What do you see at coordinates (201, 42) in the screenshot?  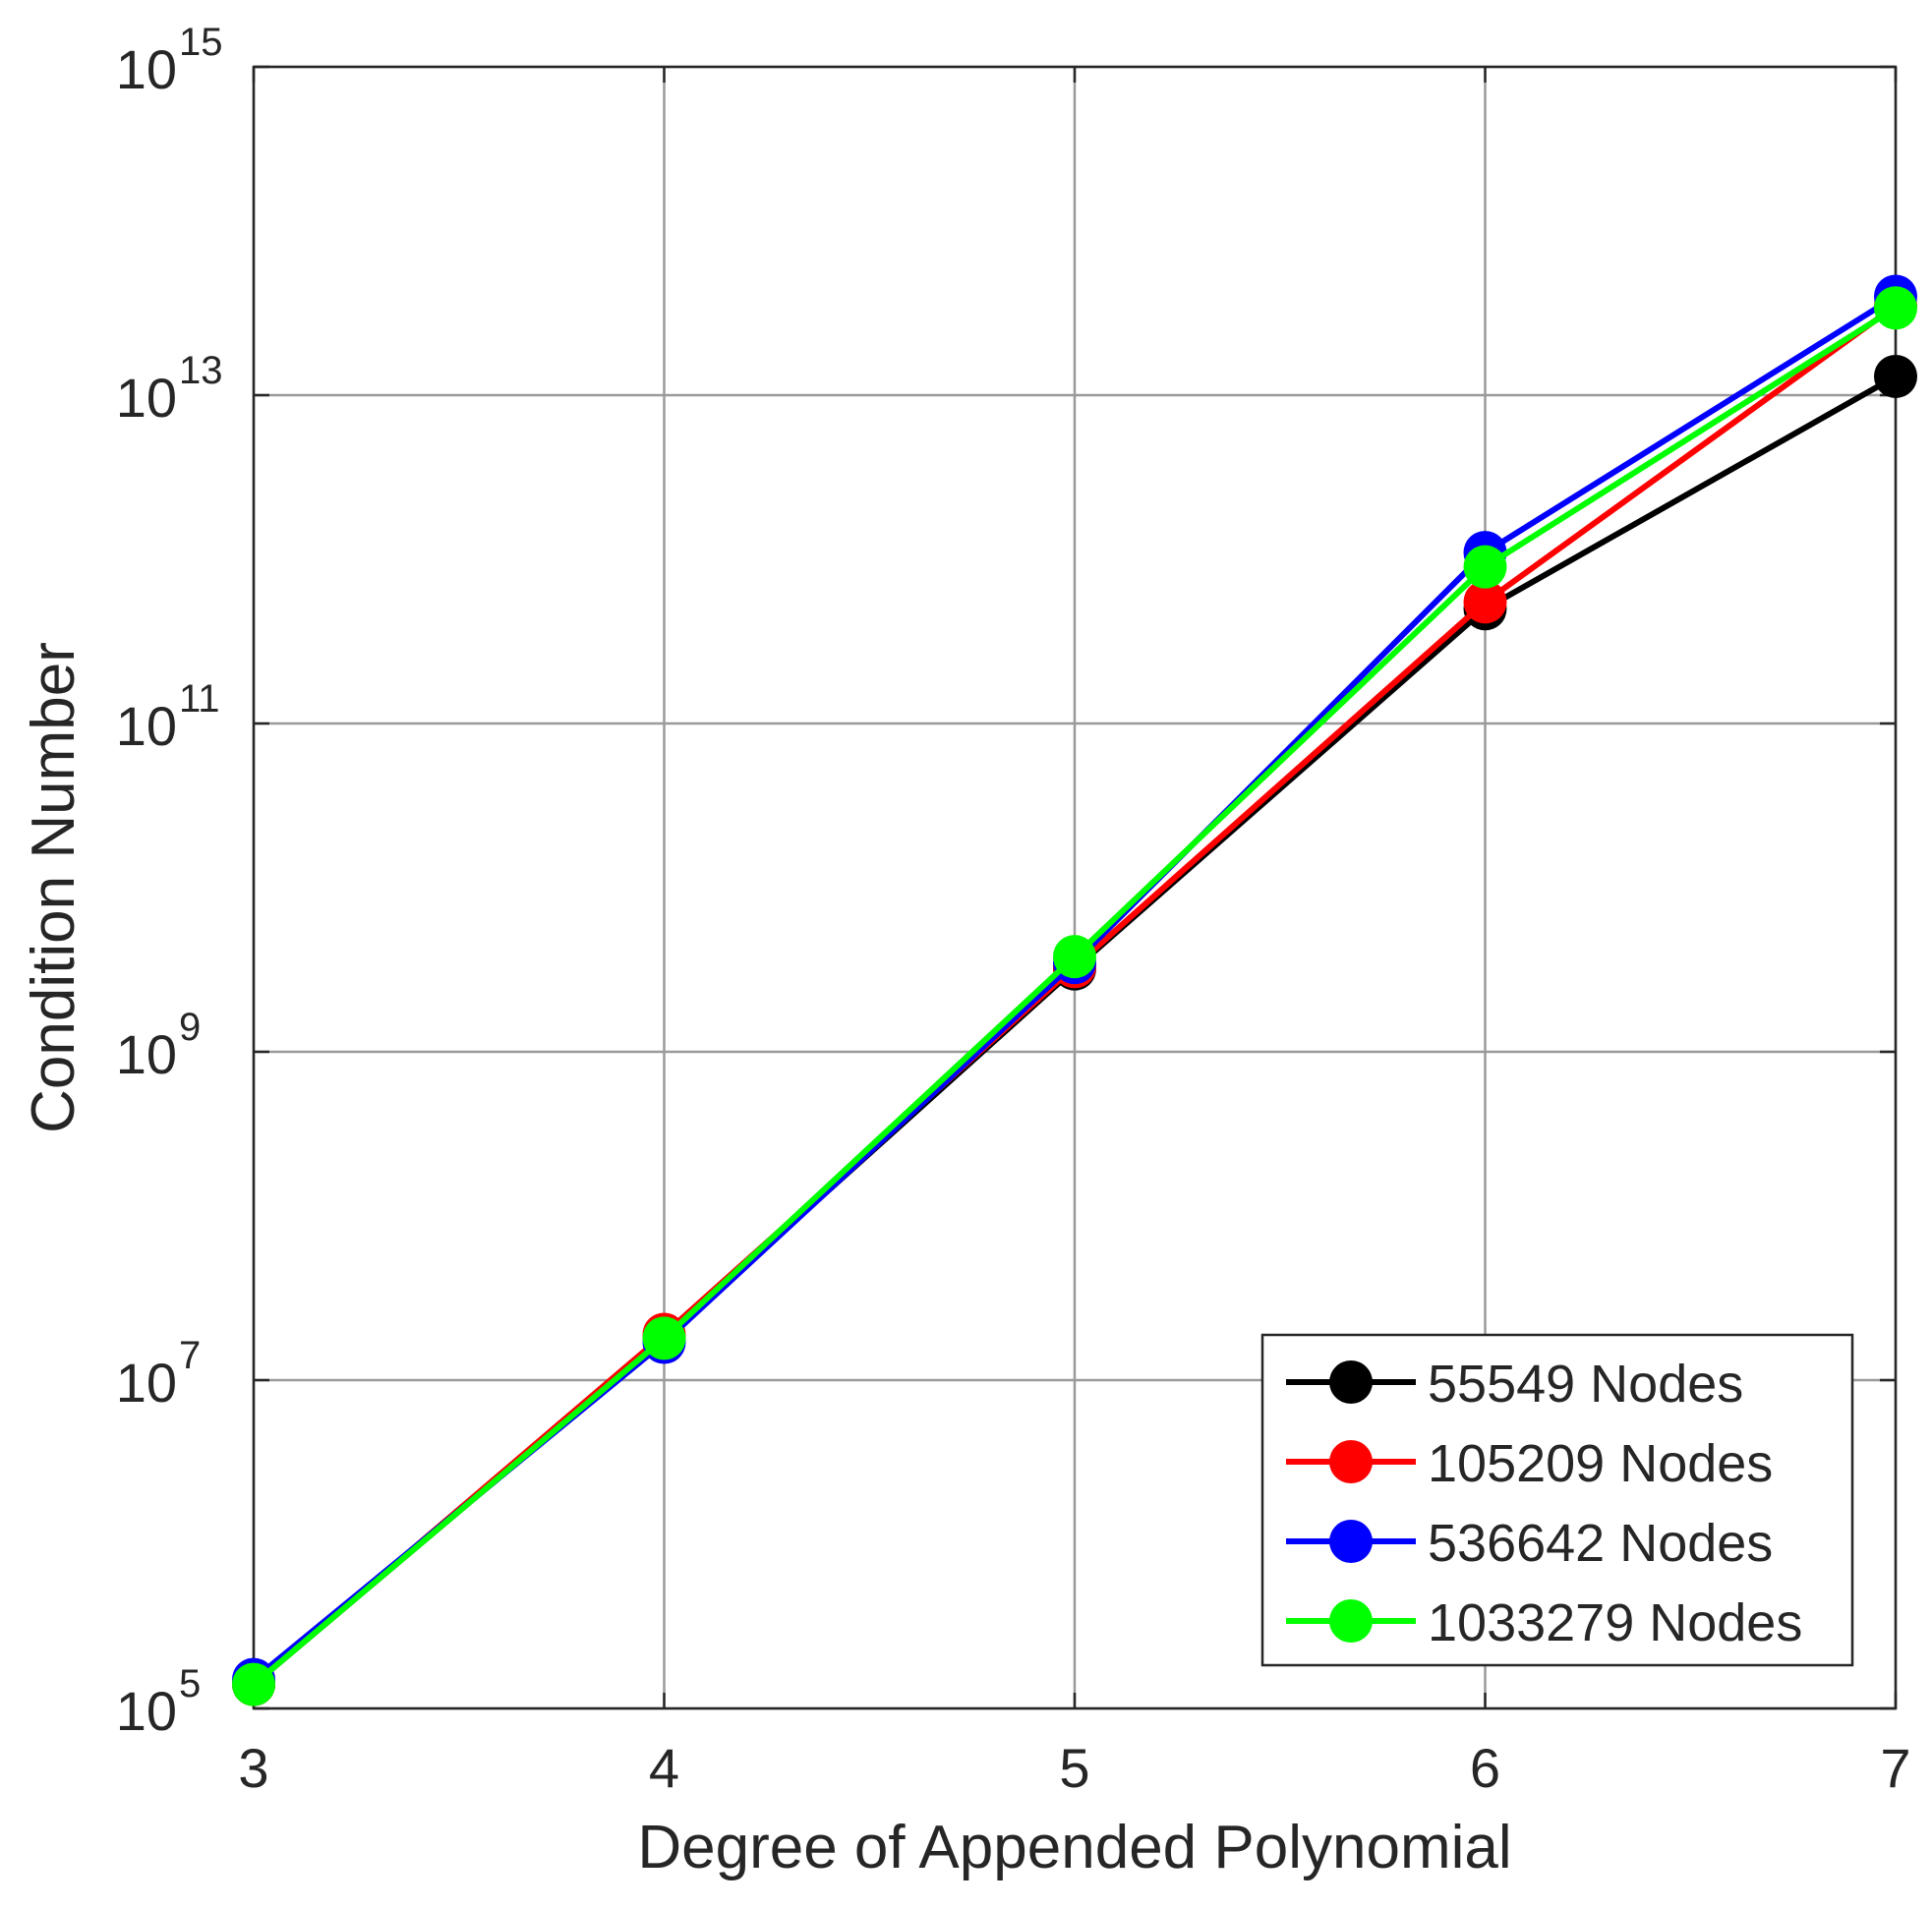 I see `y-tick-exponent: 15` at bounding box center [201, 42].